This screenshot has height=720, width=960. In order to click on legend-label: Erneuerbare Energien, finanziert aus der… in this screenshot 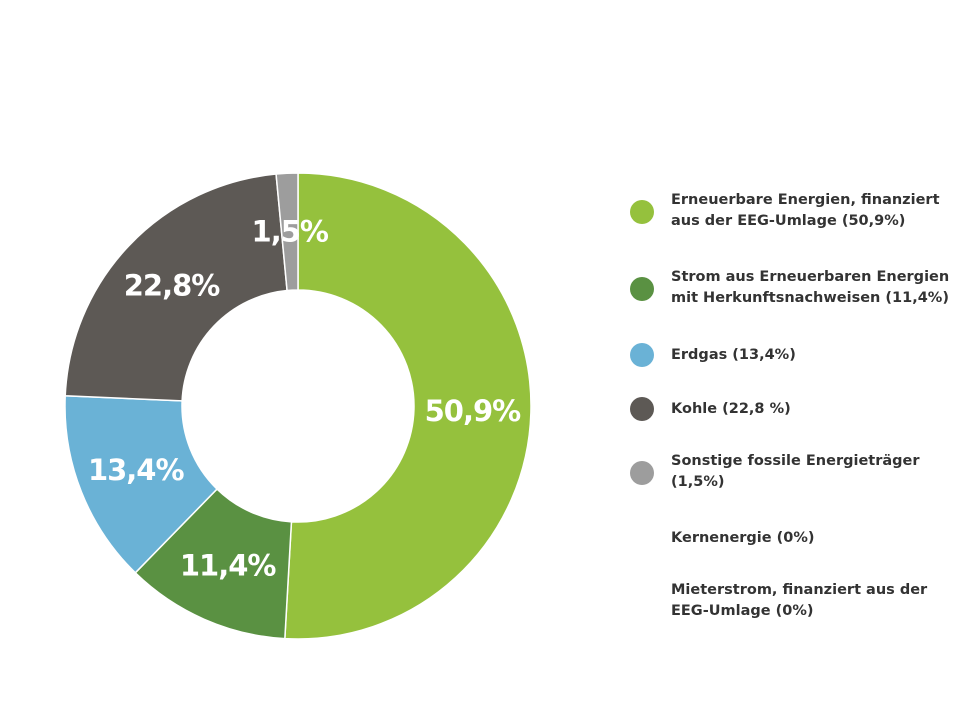, I will do `click(805, 210)`.